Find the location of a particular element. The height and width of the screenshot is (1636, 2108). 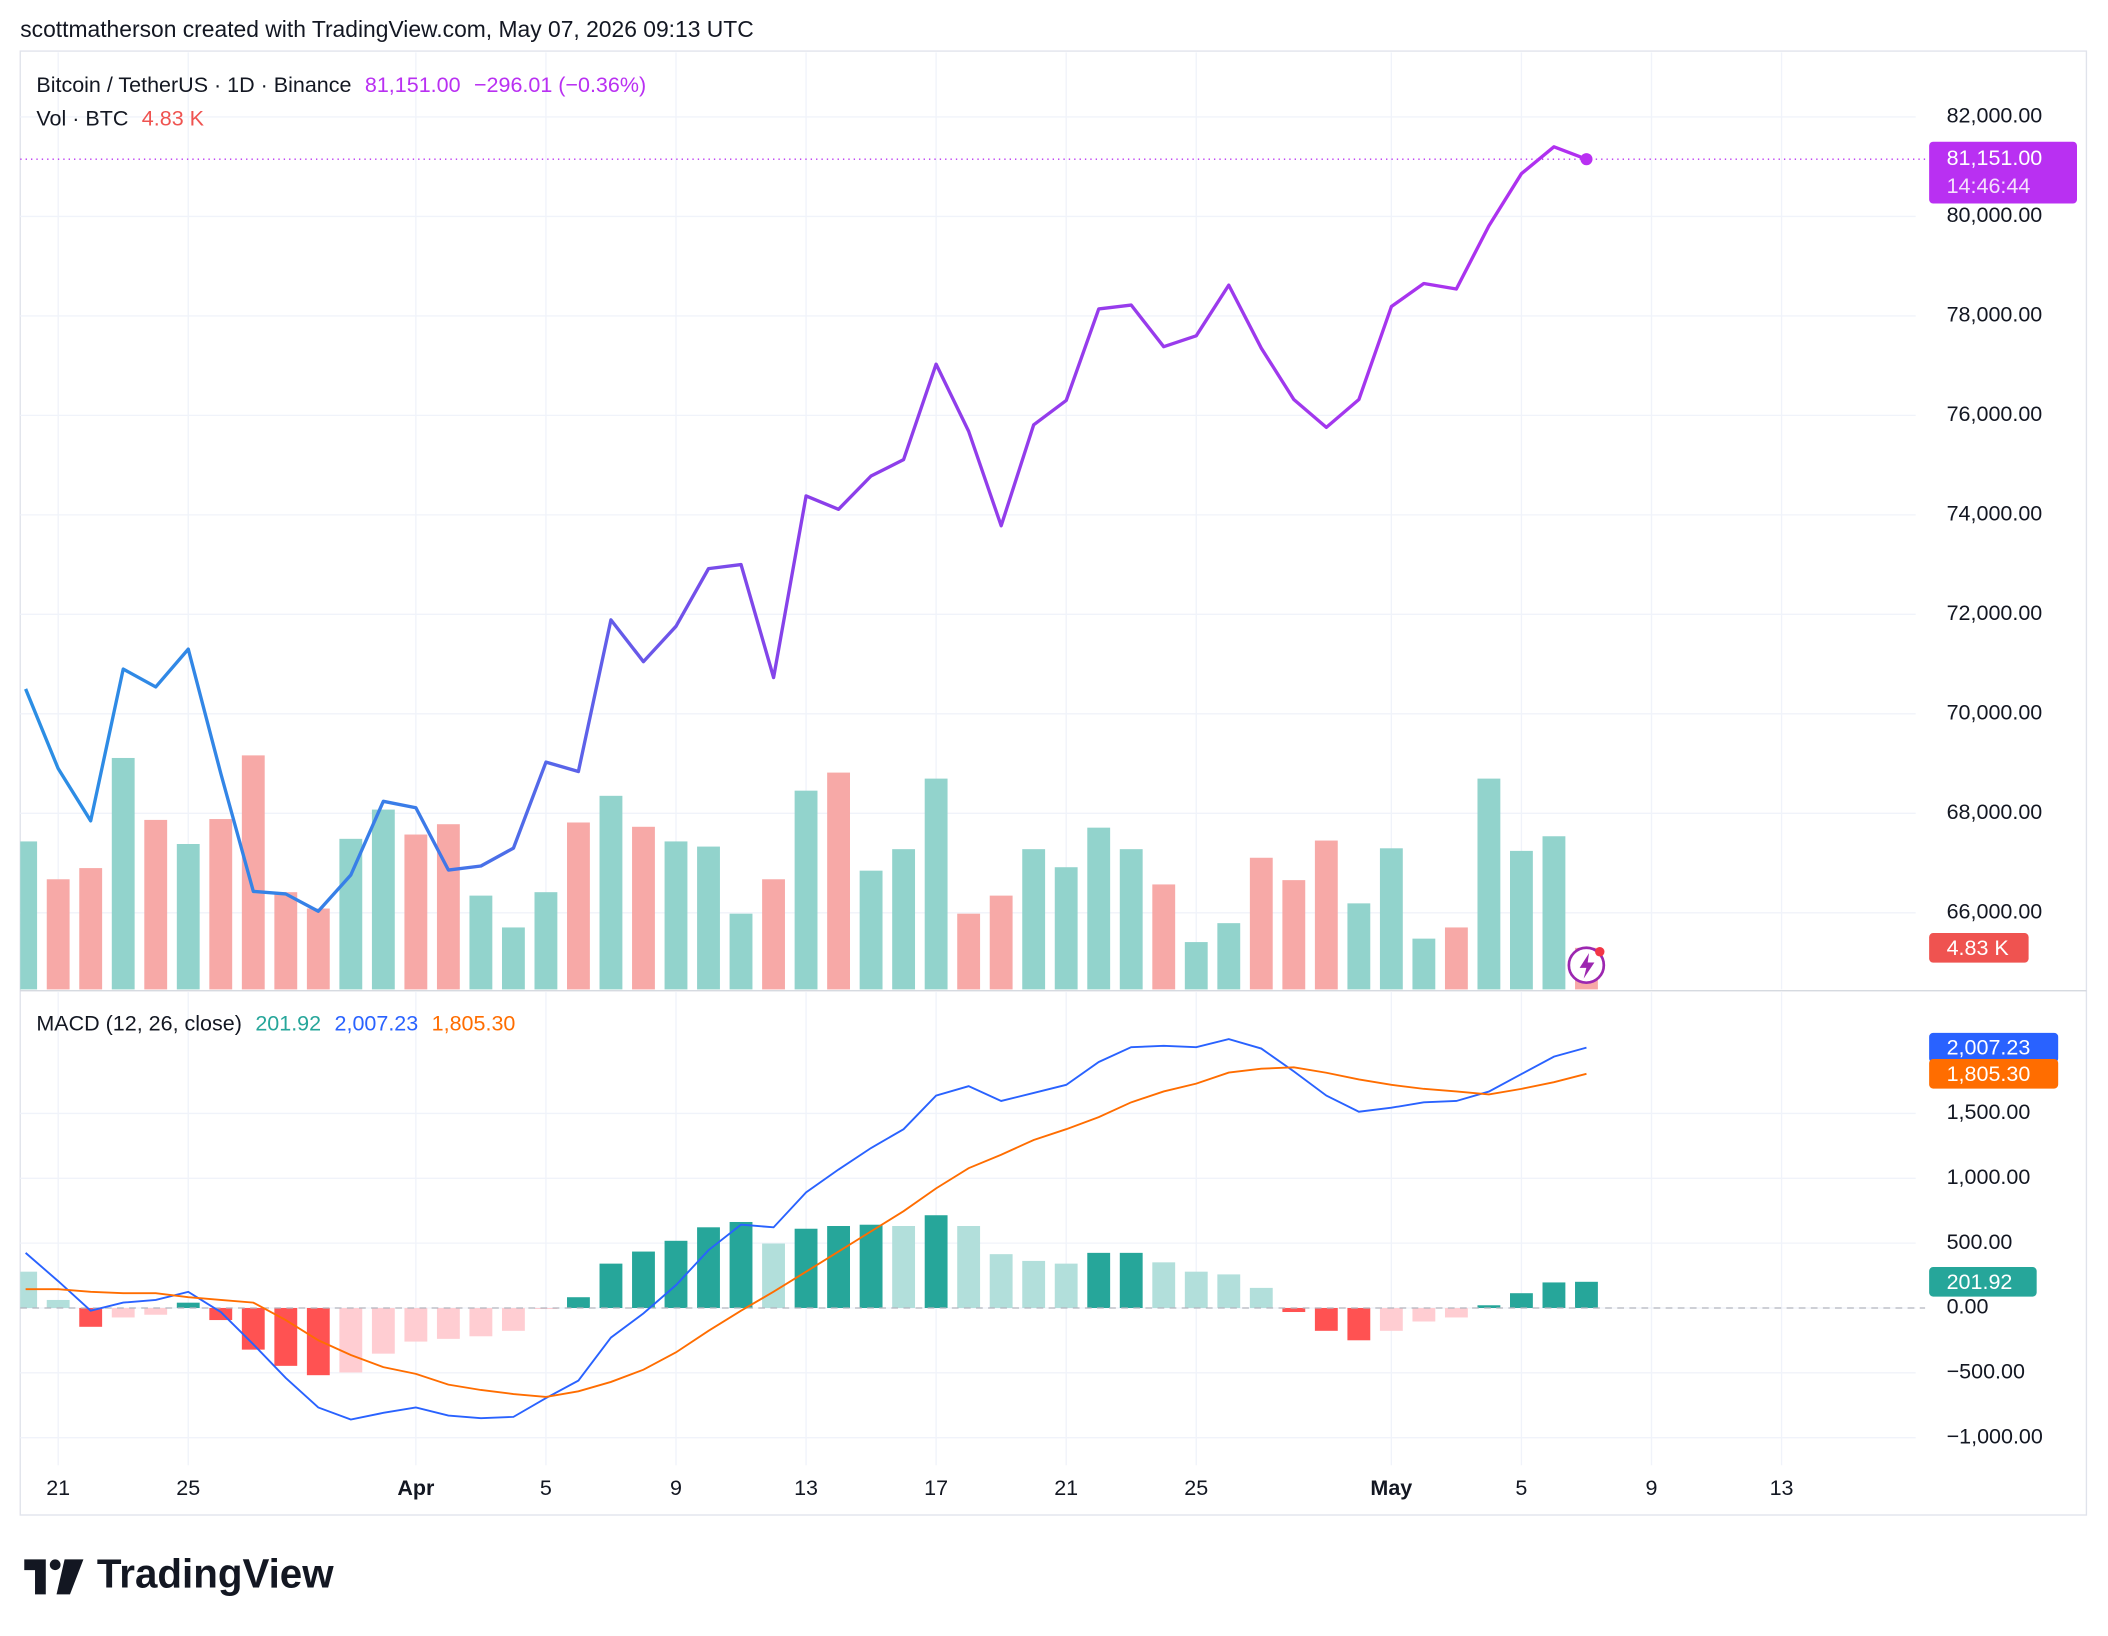

price-tag-label: 81,151.00 is located at coordinates (1995, 158).